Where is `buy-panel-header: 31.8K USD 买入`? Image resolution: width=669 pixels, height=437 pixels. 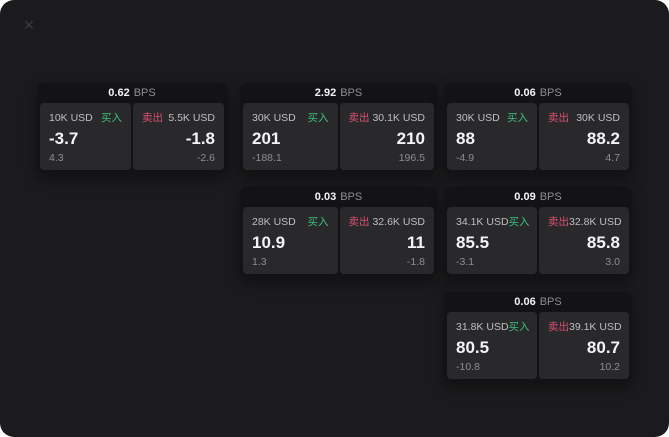
buy-panel-header: 31.8K USD 买入 is located at coordinates (493, 326).